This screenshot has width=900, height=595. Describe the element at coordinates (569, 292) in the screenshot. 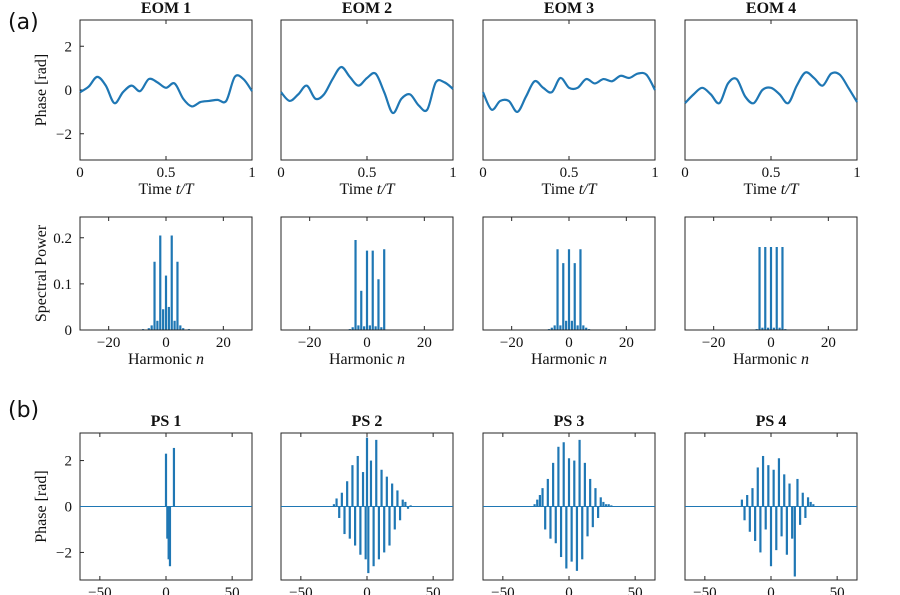

I see `subplot-7: −20 0 20 Harmonic n` at that location.